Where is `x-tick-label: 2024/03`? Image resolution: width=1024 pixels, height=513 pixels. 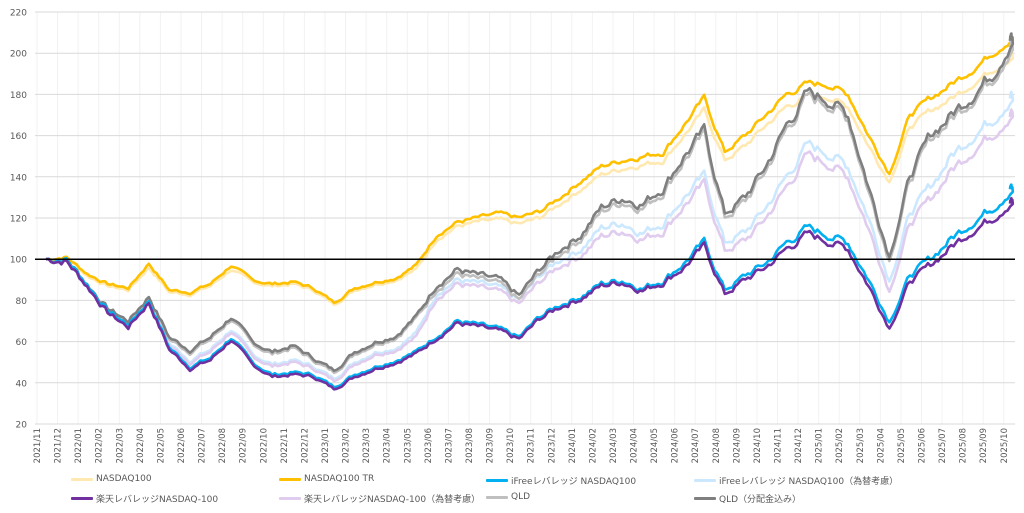 x-tick-label: 2024/03 is located at coordinates (614, 445).